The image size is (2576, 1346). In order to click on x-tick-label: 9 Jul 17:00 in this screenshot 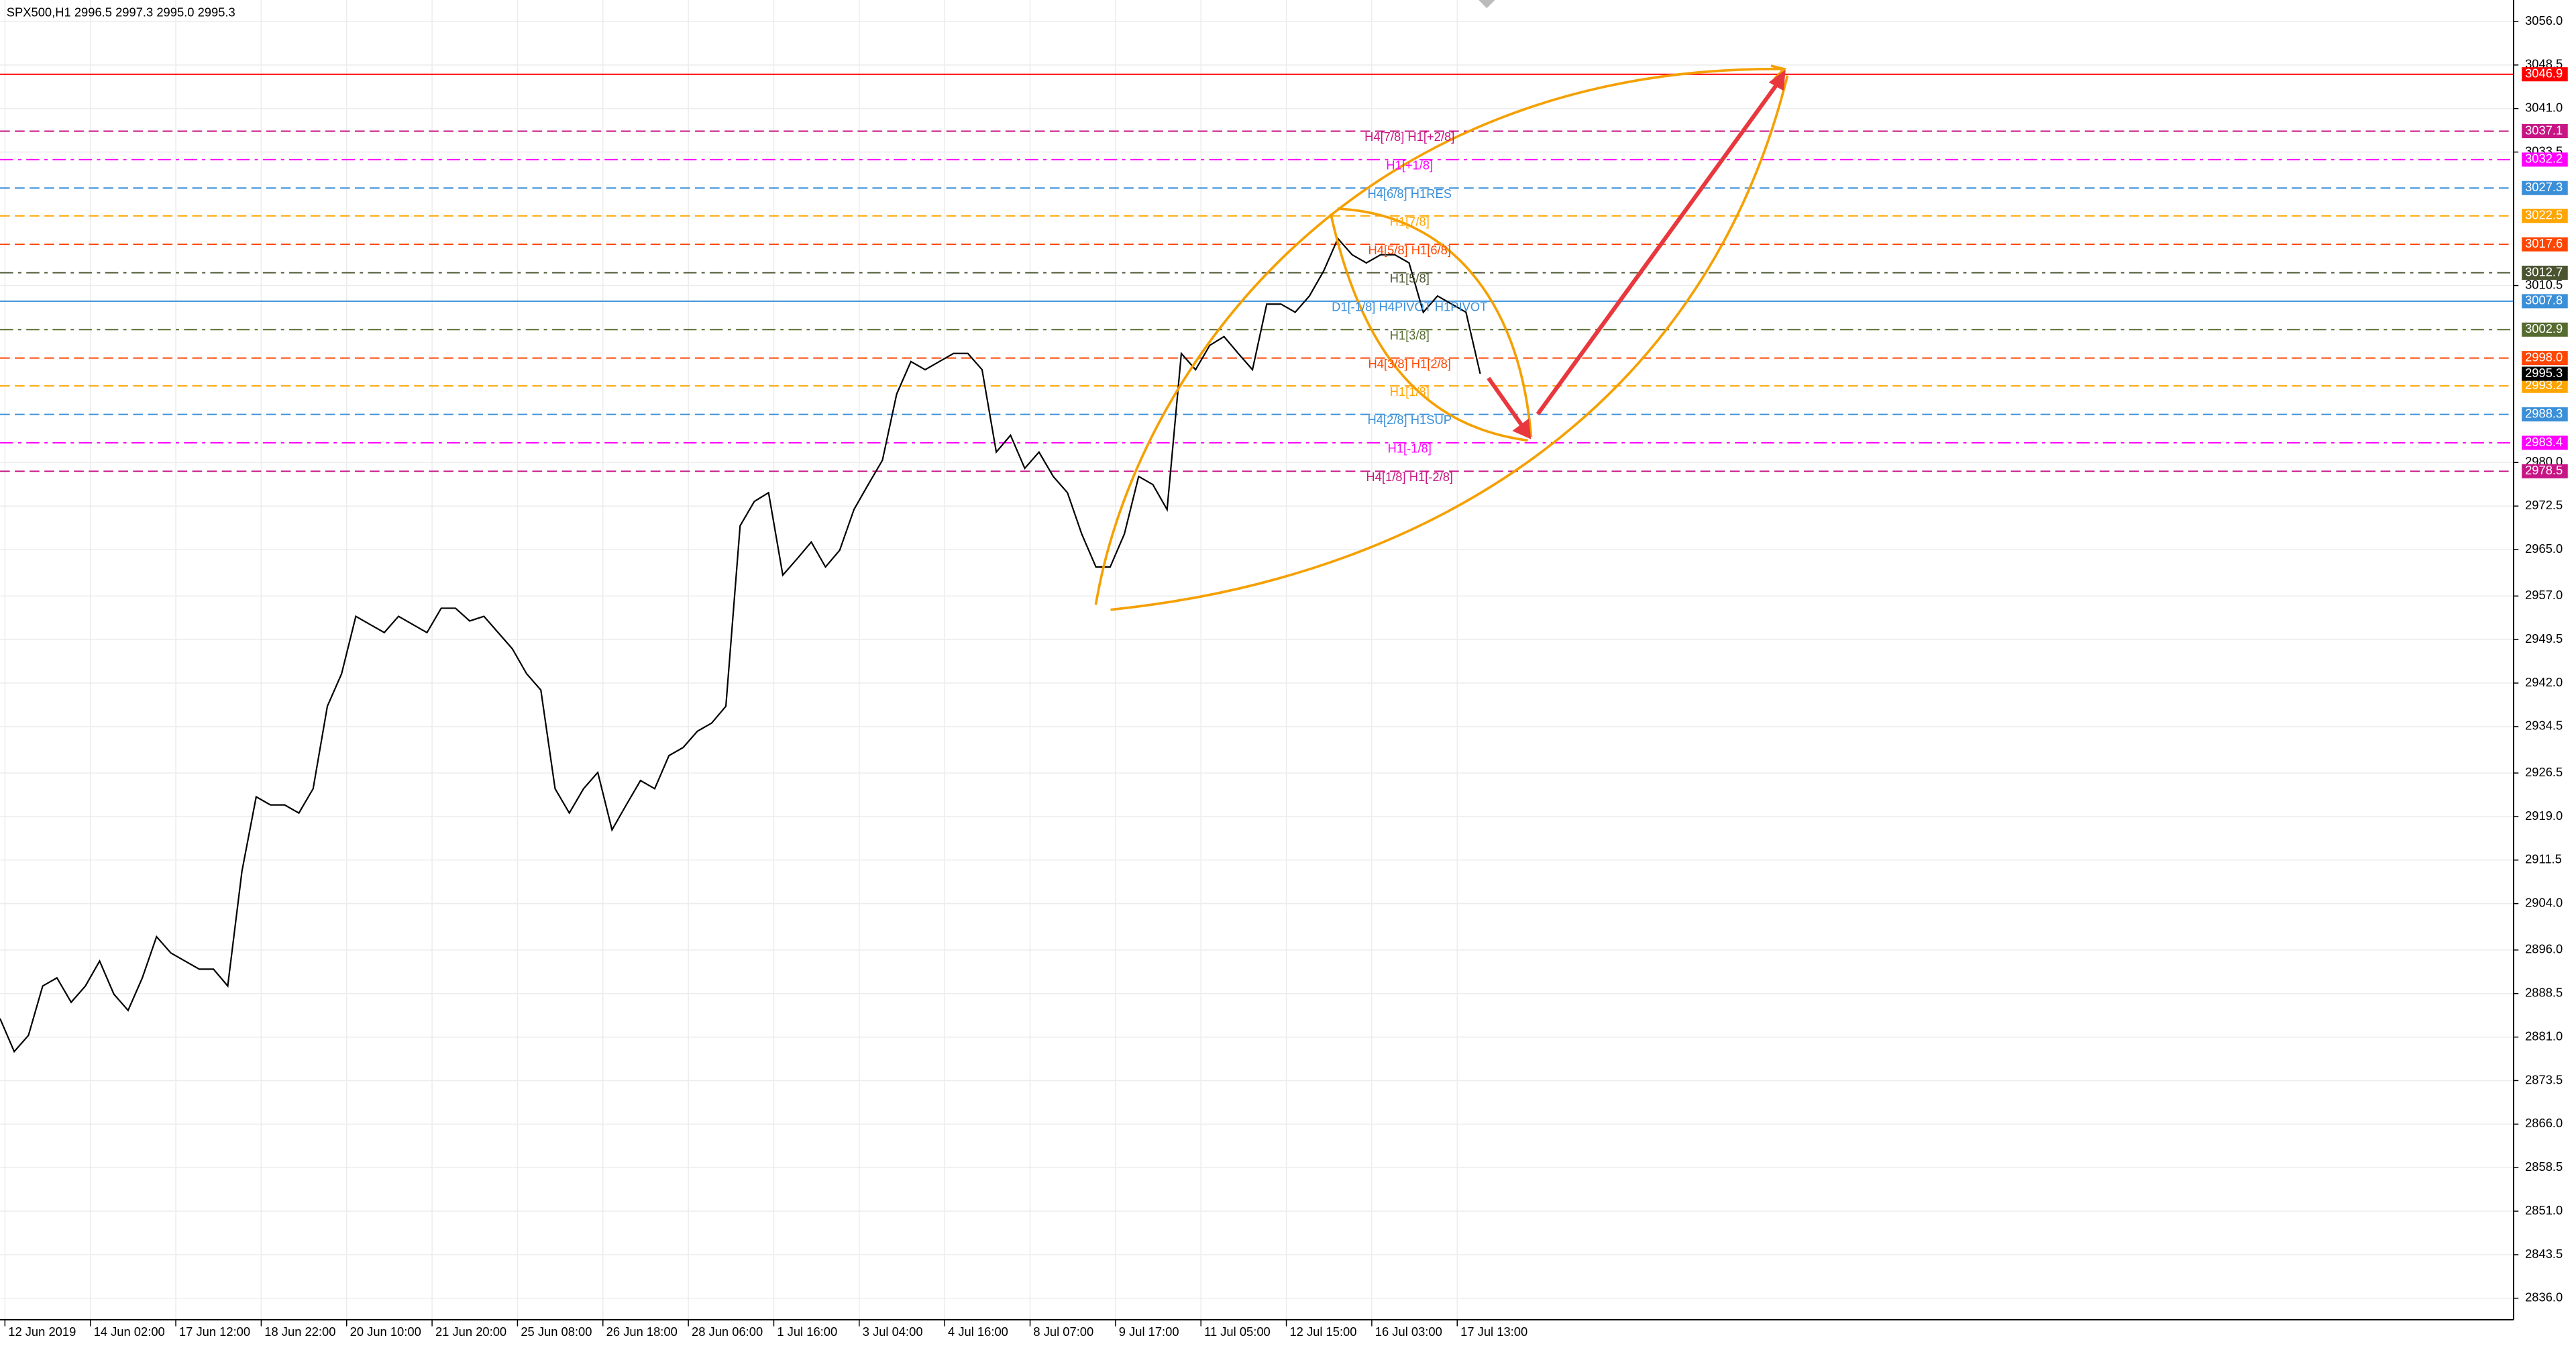, I will do `click(1149, 1332)`.